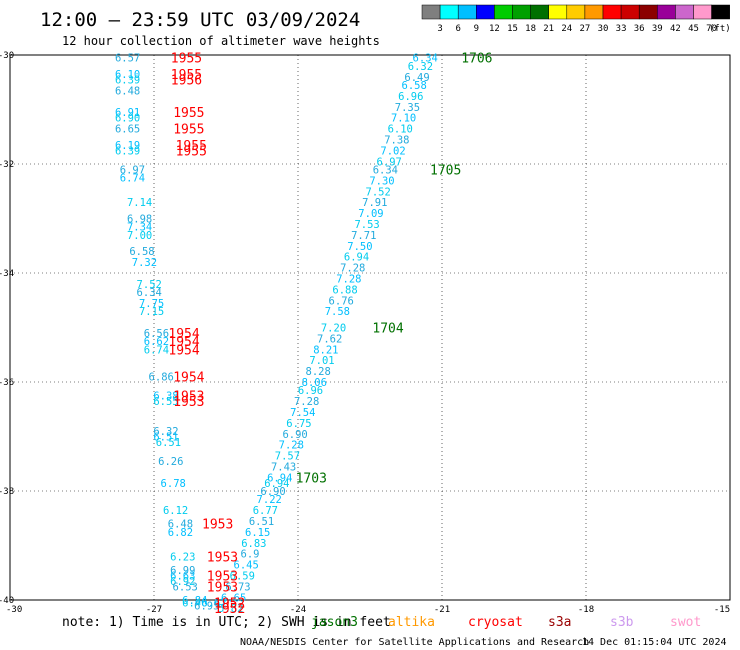 This screenshot has width=740, height=650. I want to click on wave-height-point: 6.26, so click(170, 462).